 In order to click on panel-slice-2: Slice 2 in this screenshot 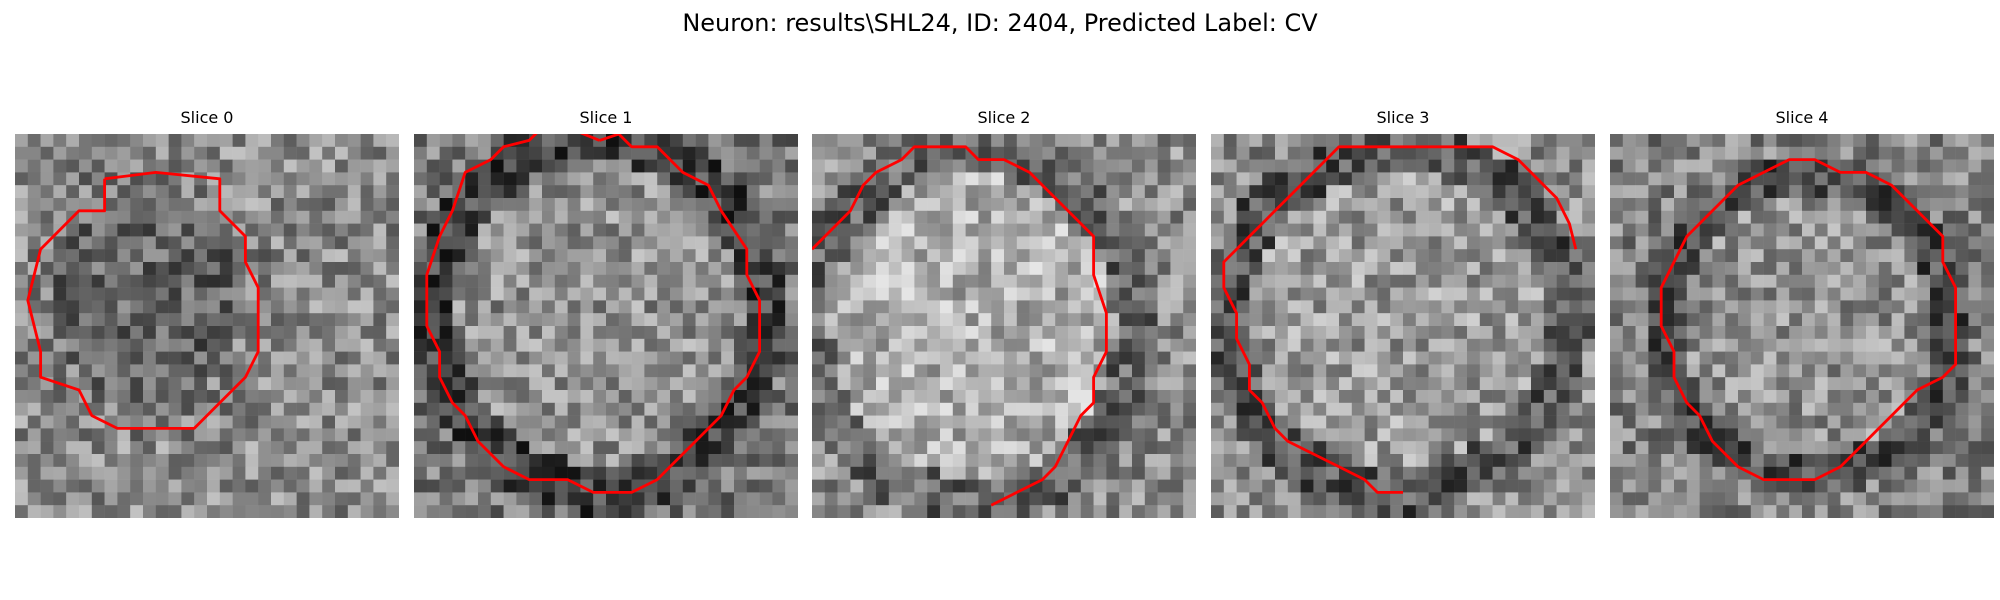, I will do `click(1004, 313)`.